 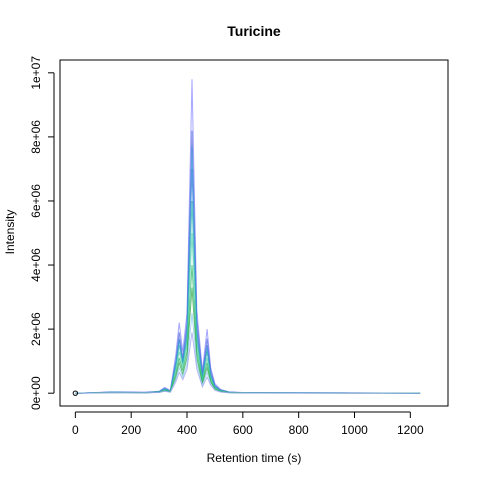 What do you see at coordinates (36, 73) in the screenshot?
I see `y-tick-label: 1e+07` at bounding box center [36, 73].